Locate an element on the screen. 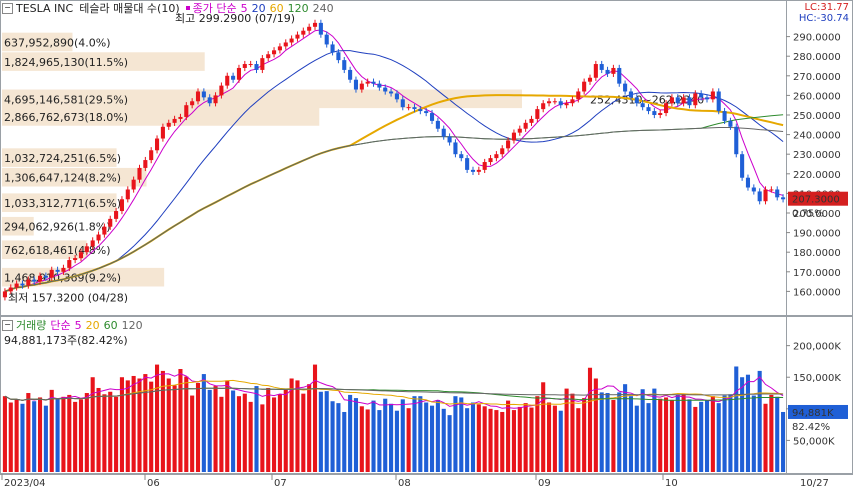 The image size is (853, 492). ma-period-20: 20 is located at coordinates (258, 8).